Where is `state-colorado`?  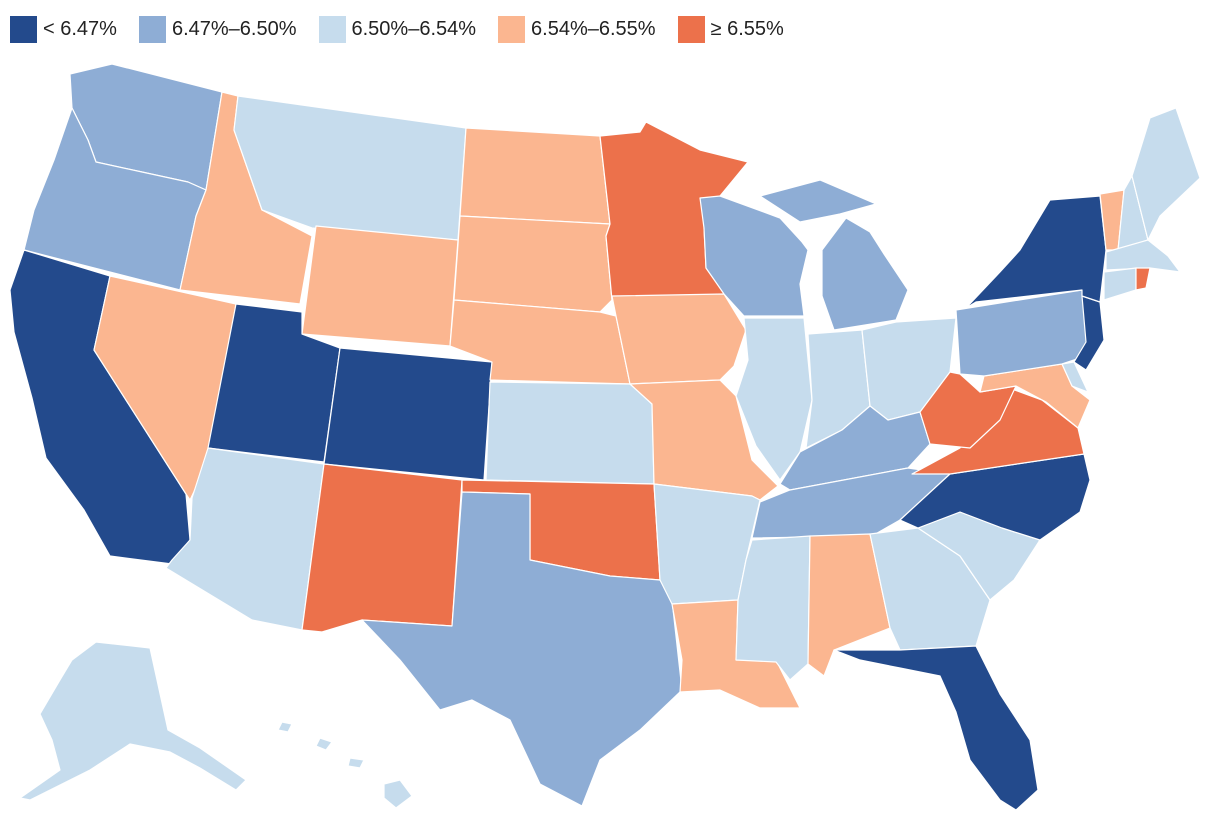
state-colorado is located at coordinates (408, 414).